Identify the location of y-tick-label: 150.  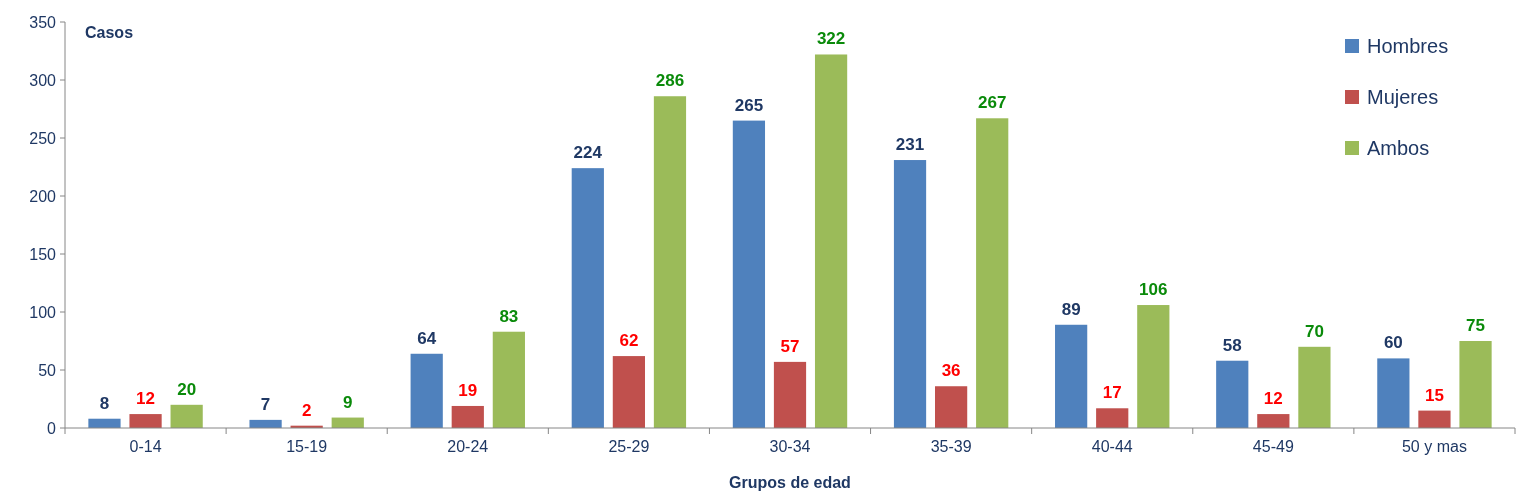
(43, 254).